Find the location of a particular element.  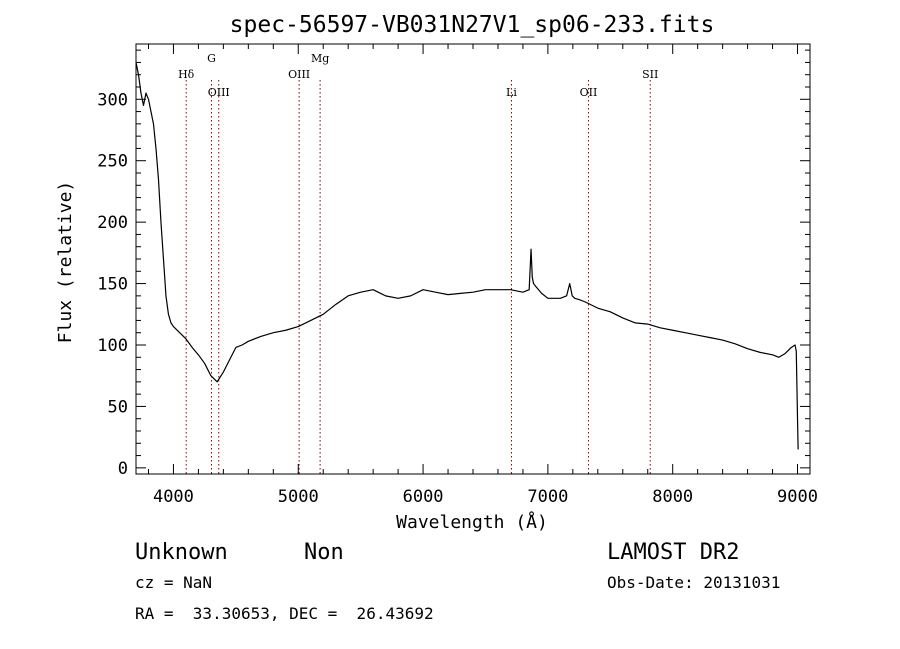

y-tick-label: 250 is located at coordinates (112, 162).